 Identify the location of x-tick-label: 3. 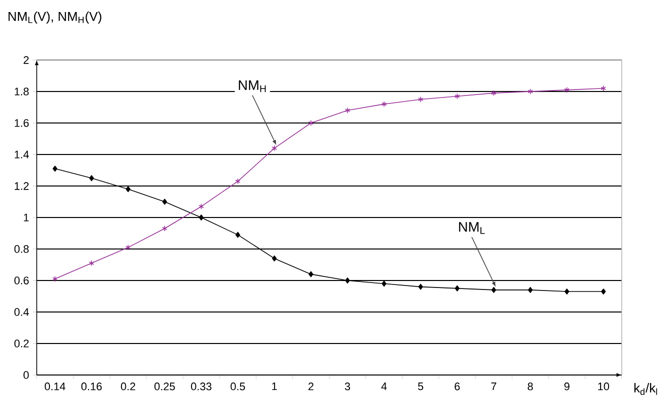
(347, 386).